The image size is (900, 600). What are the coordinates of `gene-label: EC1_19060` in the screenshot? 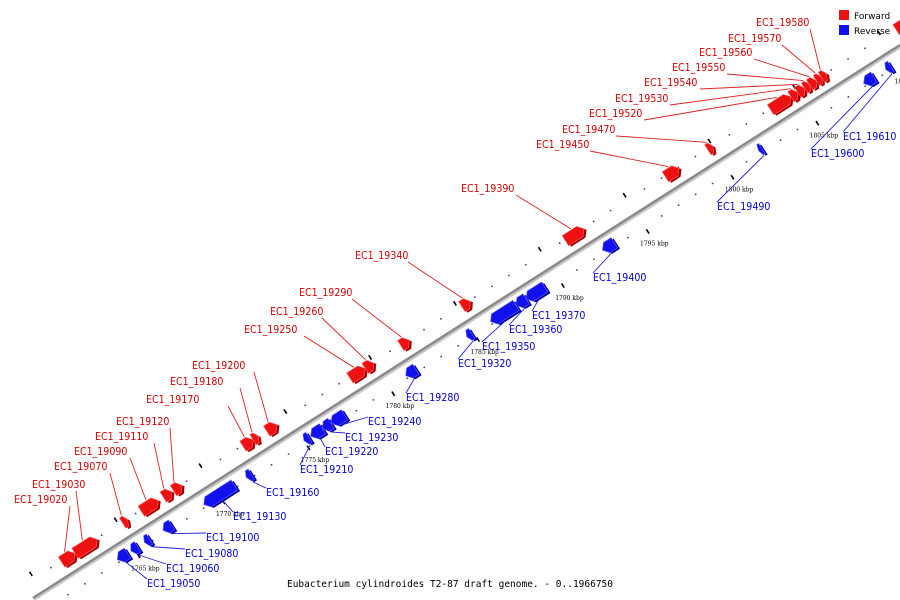 It's located at (192, 569).